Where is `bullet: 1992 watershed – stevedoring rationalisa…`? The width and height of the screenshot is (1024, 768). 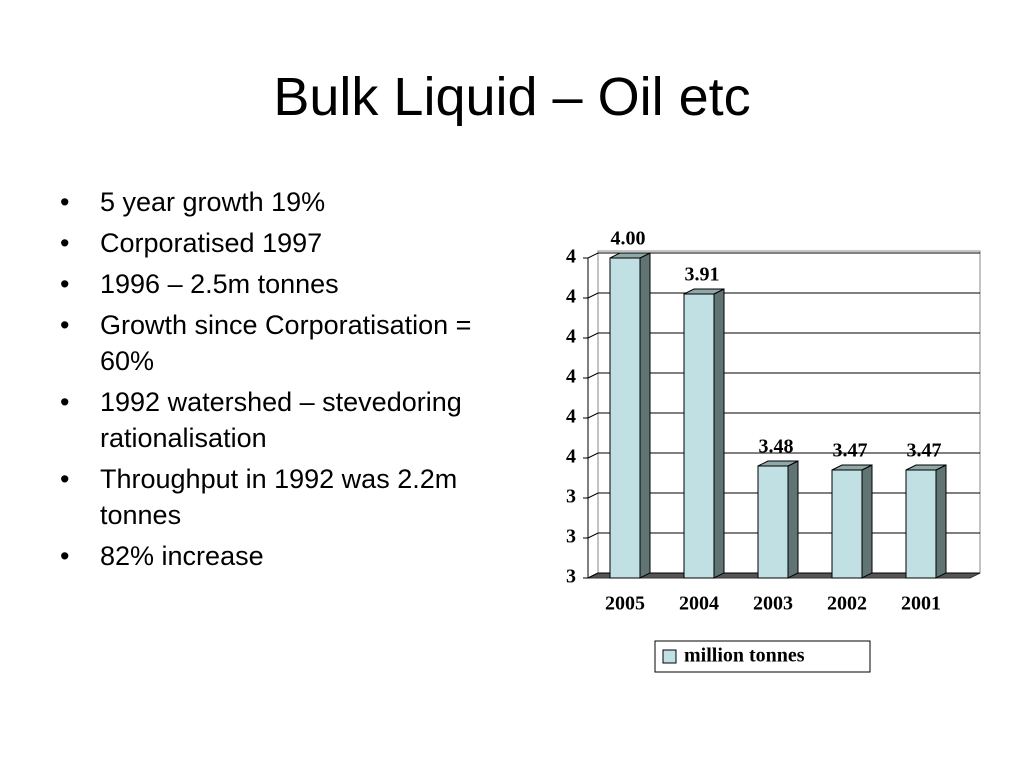 bullet: 1992 watershed – stevedoring rationalisa… is located at coordinates (290, 420).